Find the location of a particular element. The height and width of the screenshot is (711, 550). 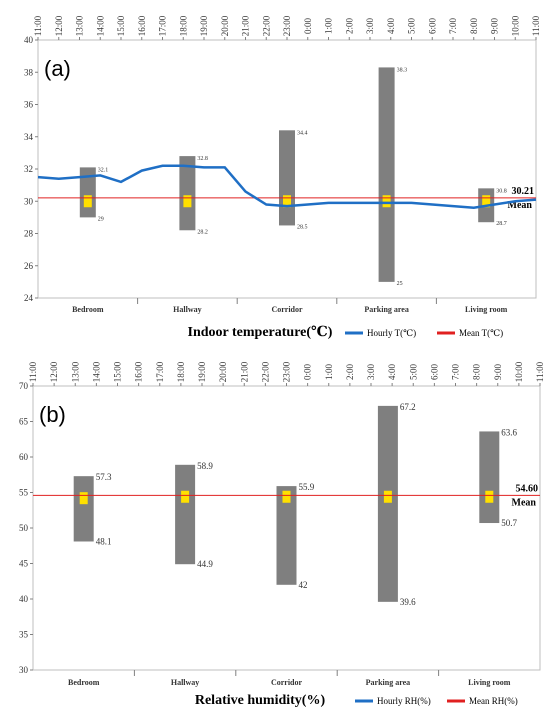

max-label: 32.1 is located at coordinates (103, 170).